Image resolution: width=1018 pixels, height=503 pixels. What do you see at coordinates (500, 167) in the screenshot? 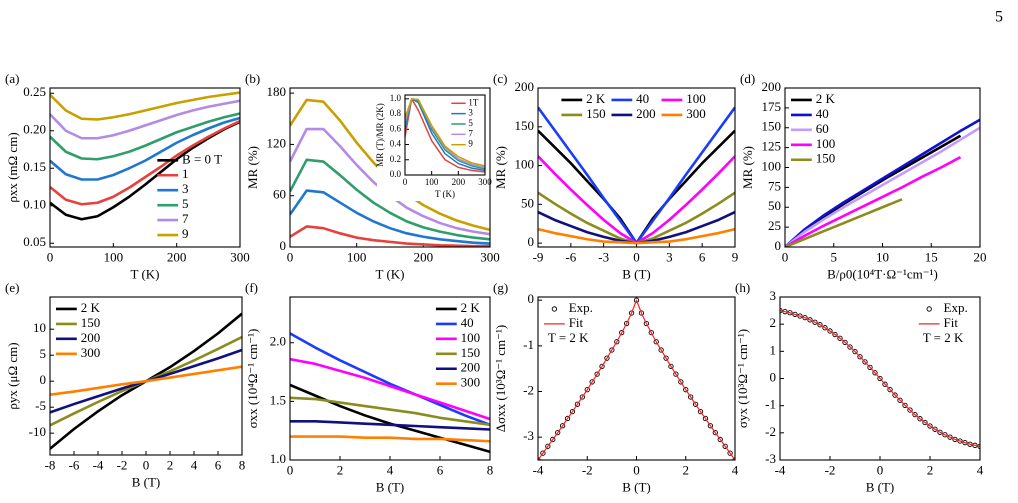
I see `y-axis-label: MR (%)` at bounding box center [500, 167].